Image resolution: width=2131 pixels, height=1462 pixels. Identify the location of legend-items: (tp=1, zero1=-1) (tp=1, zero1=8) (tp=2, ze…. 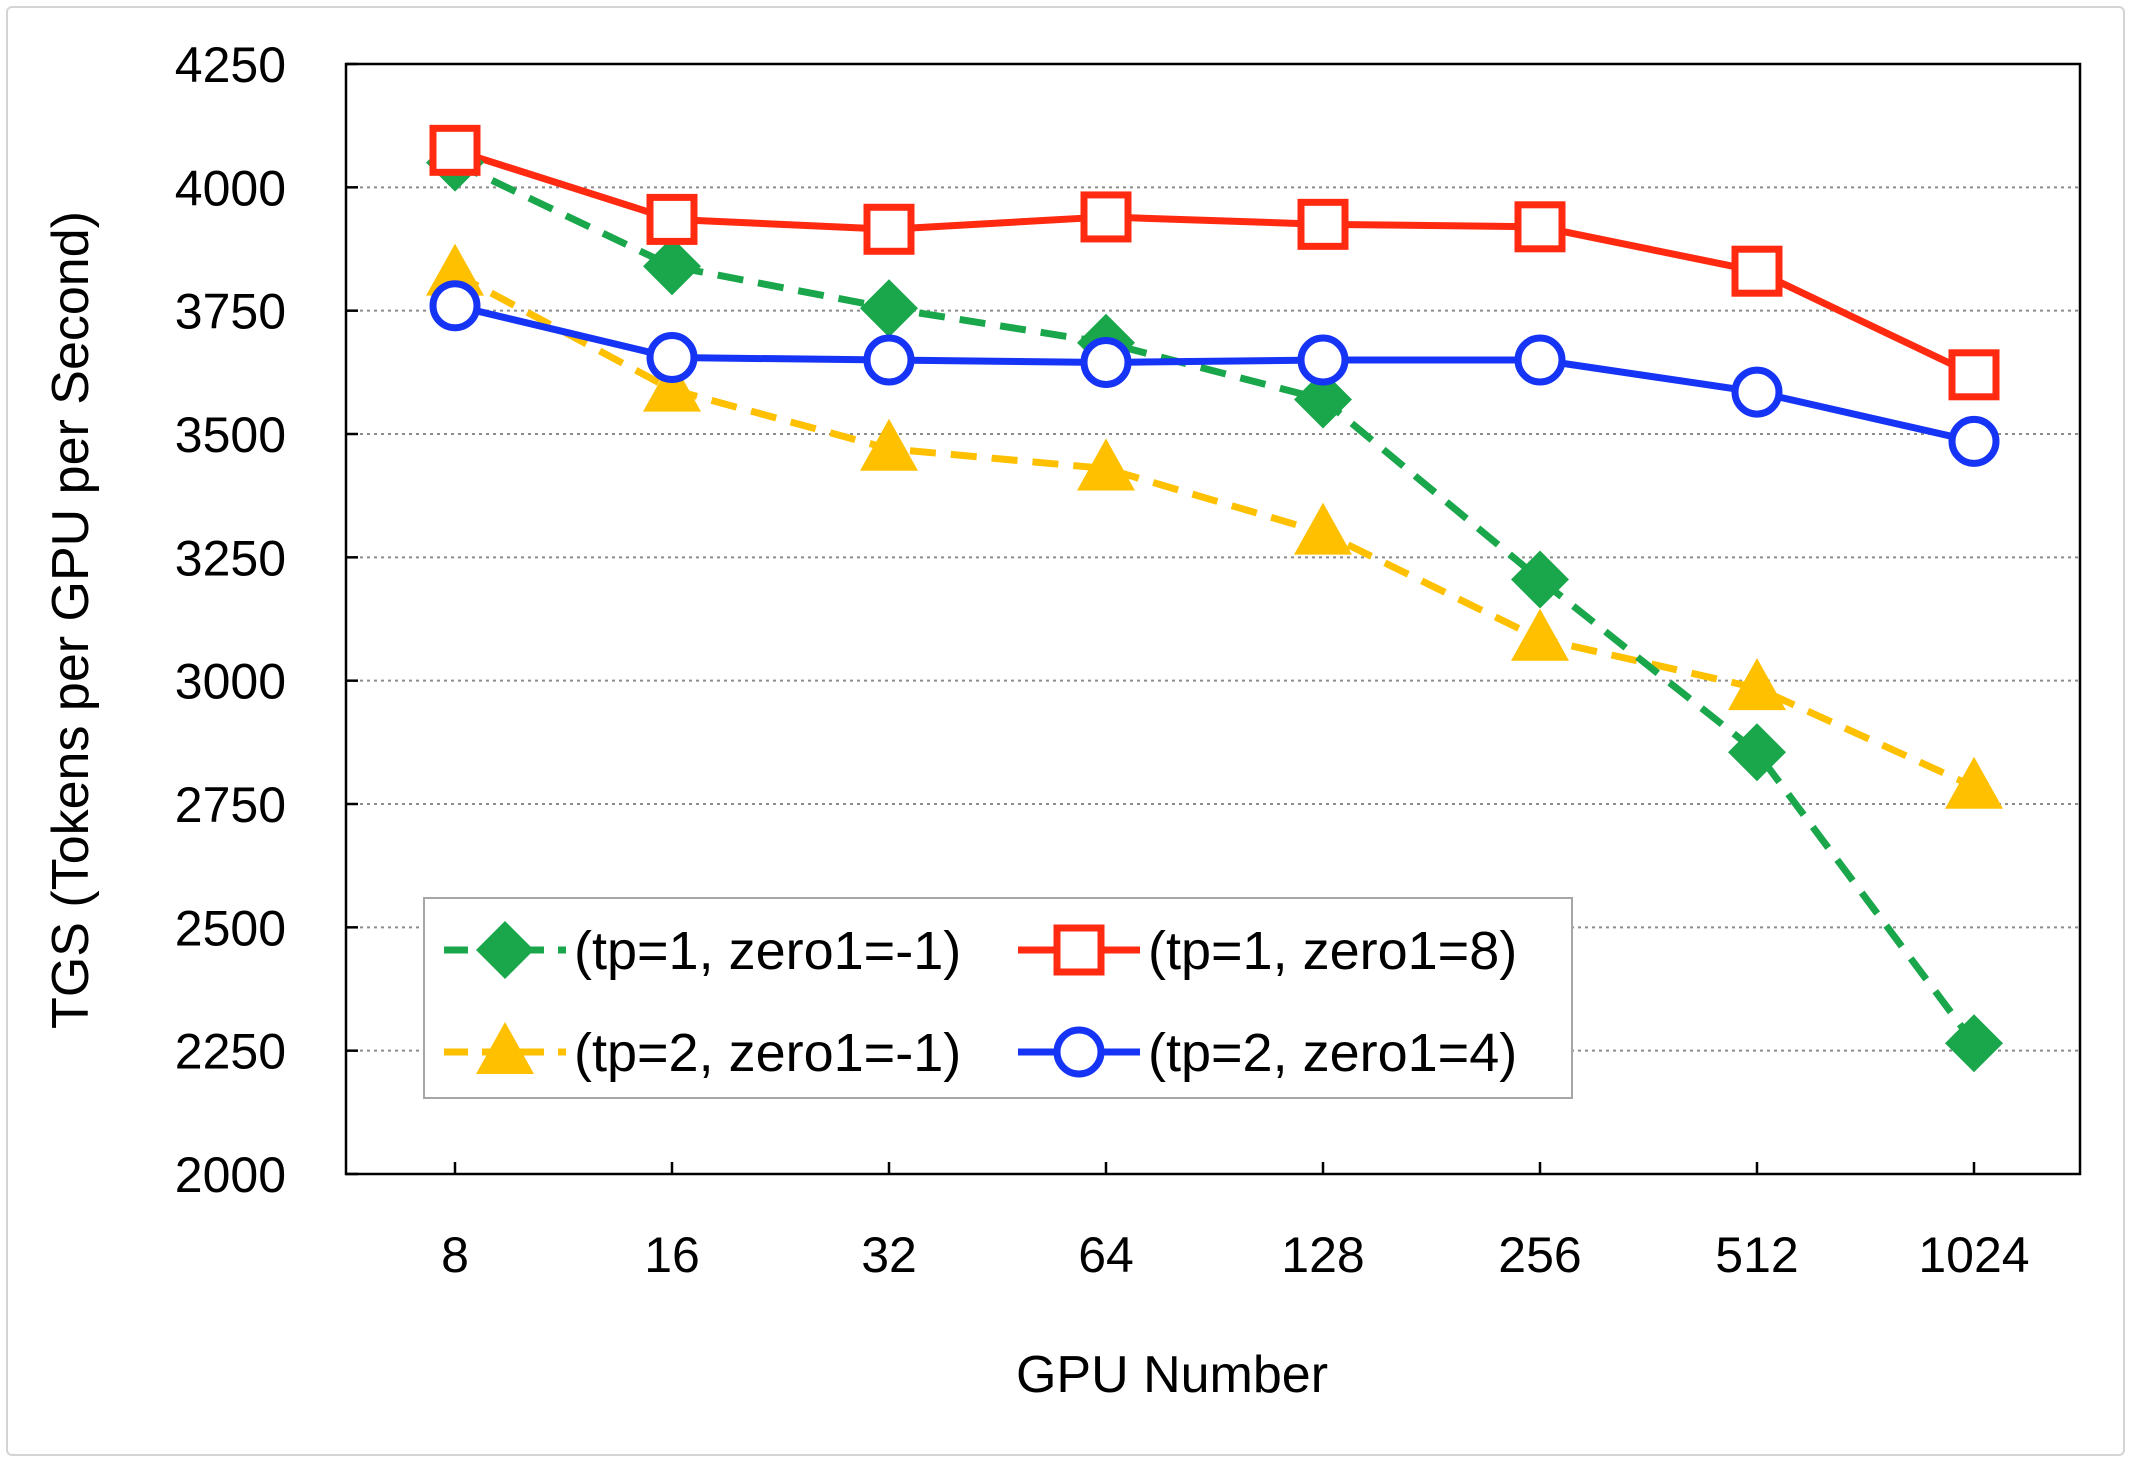
(980, 1002).